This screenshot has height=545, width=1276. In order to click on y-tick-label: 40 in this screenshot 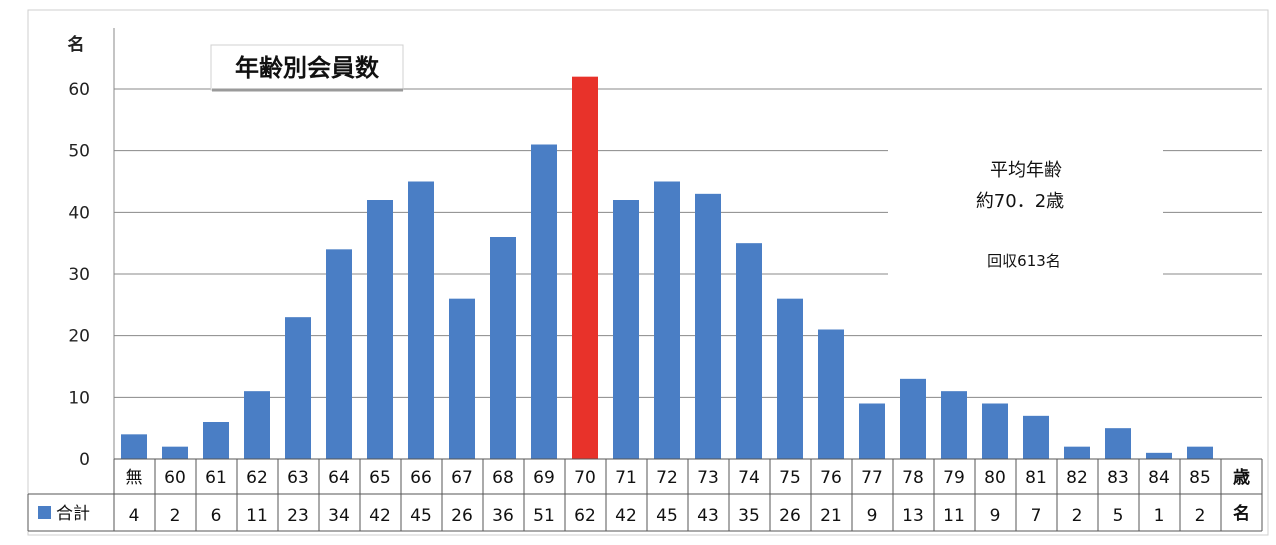, I will do `click(79, 213)`.